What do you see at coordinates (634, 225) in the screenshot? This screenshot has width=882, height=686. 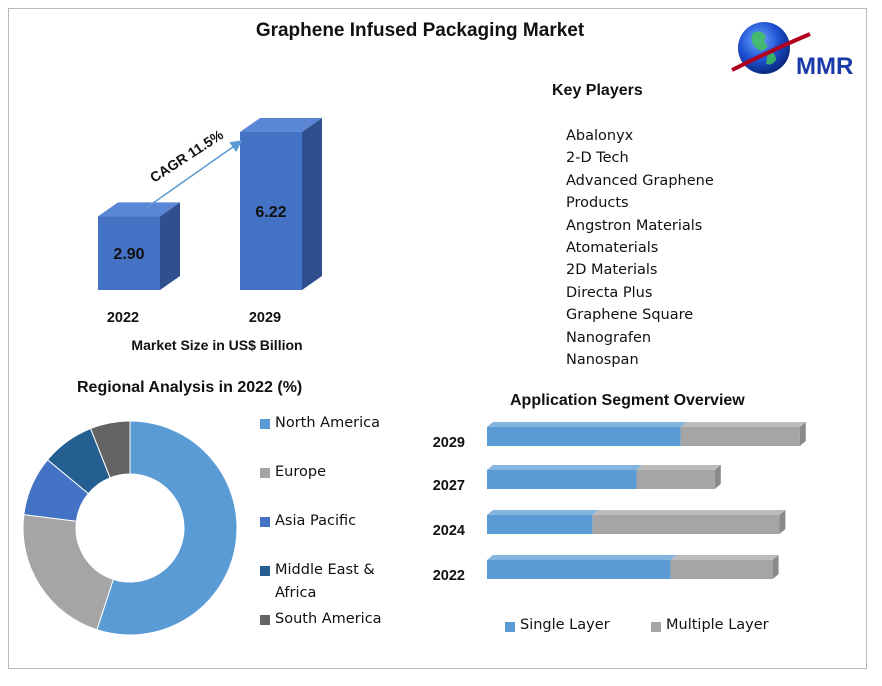 I see `key-player-item: Angstron Materials` at bounding box center [634, 225].